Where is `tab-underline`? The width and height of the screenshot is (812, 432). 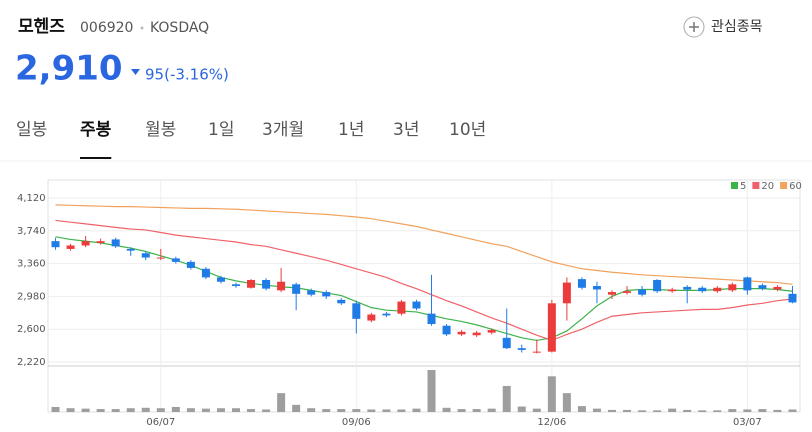
tab-underline is located at coordinates (96, 158).